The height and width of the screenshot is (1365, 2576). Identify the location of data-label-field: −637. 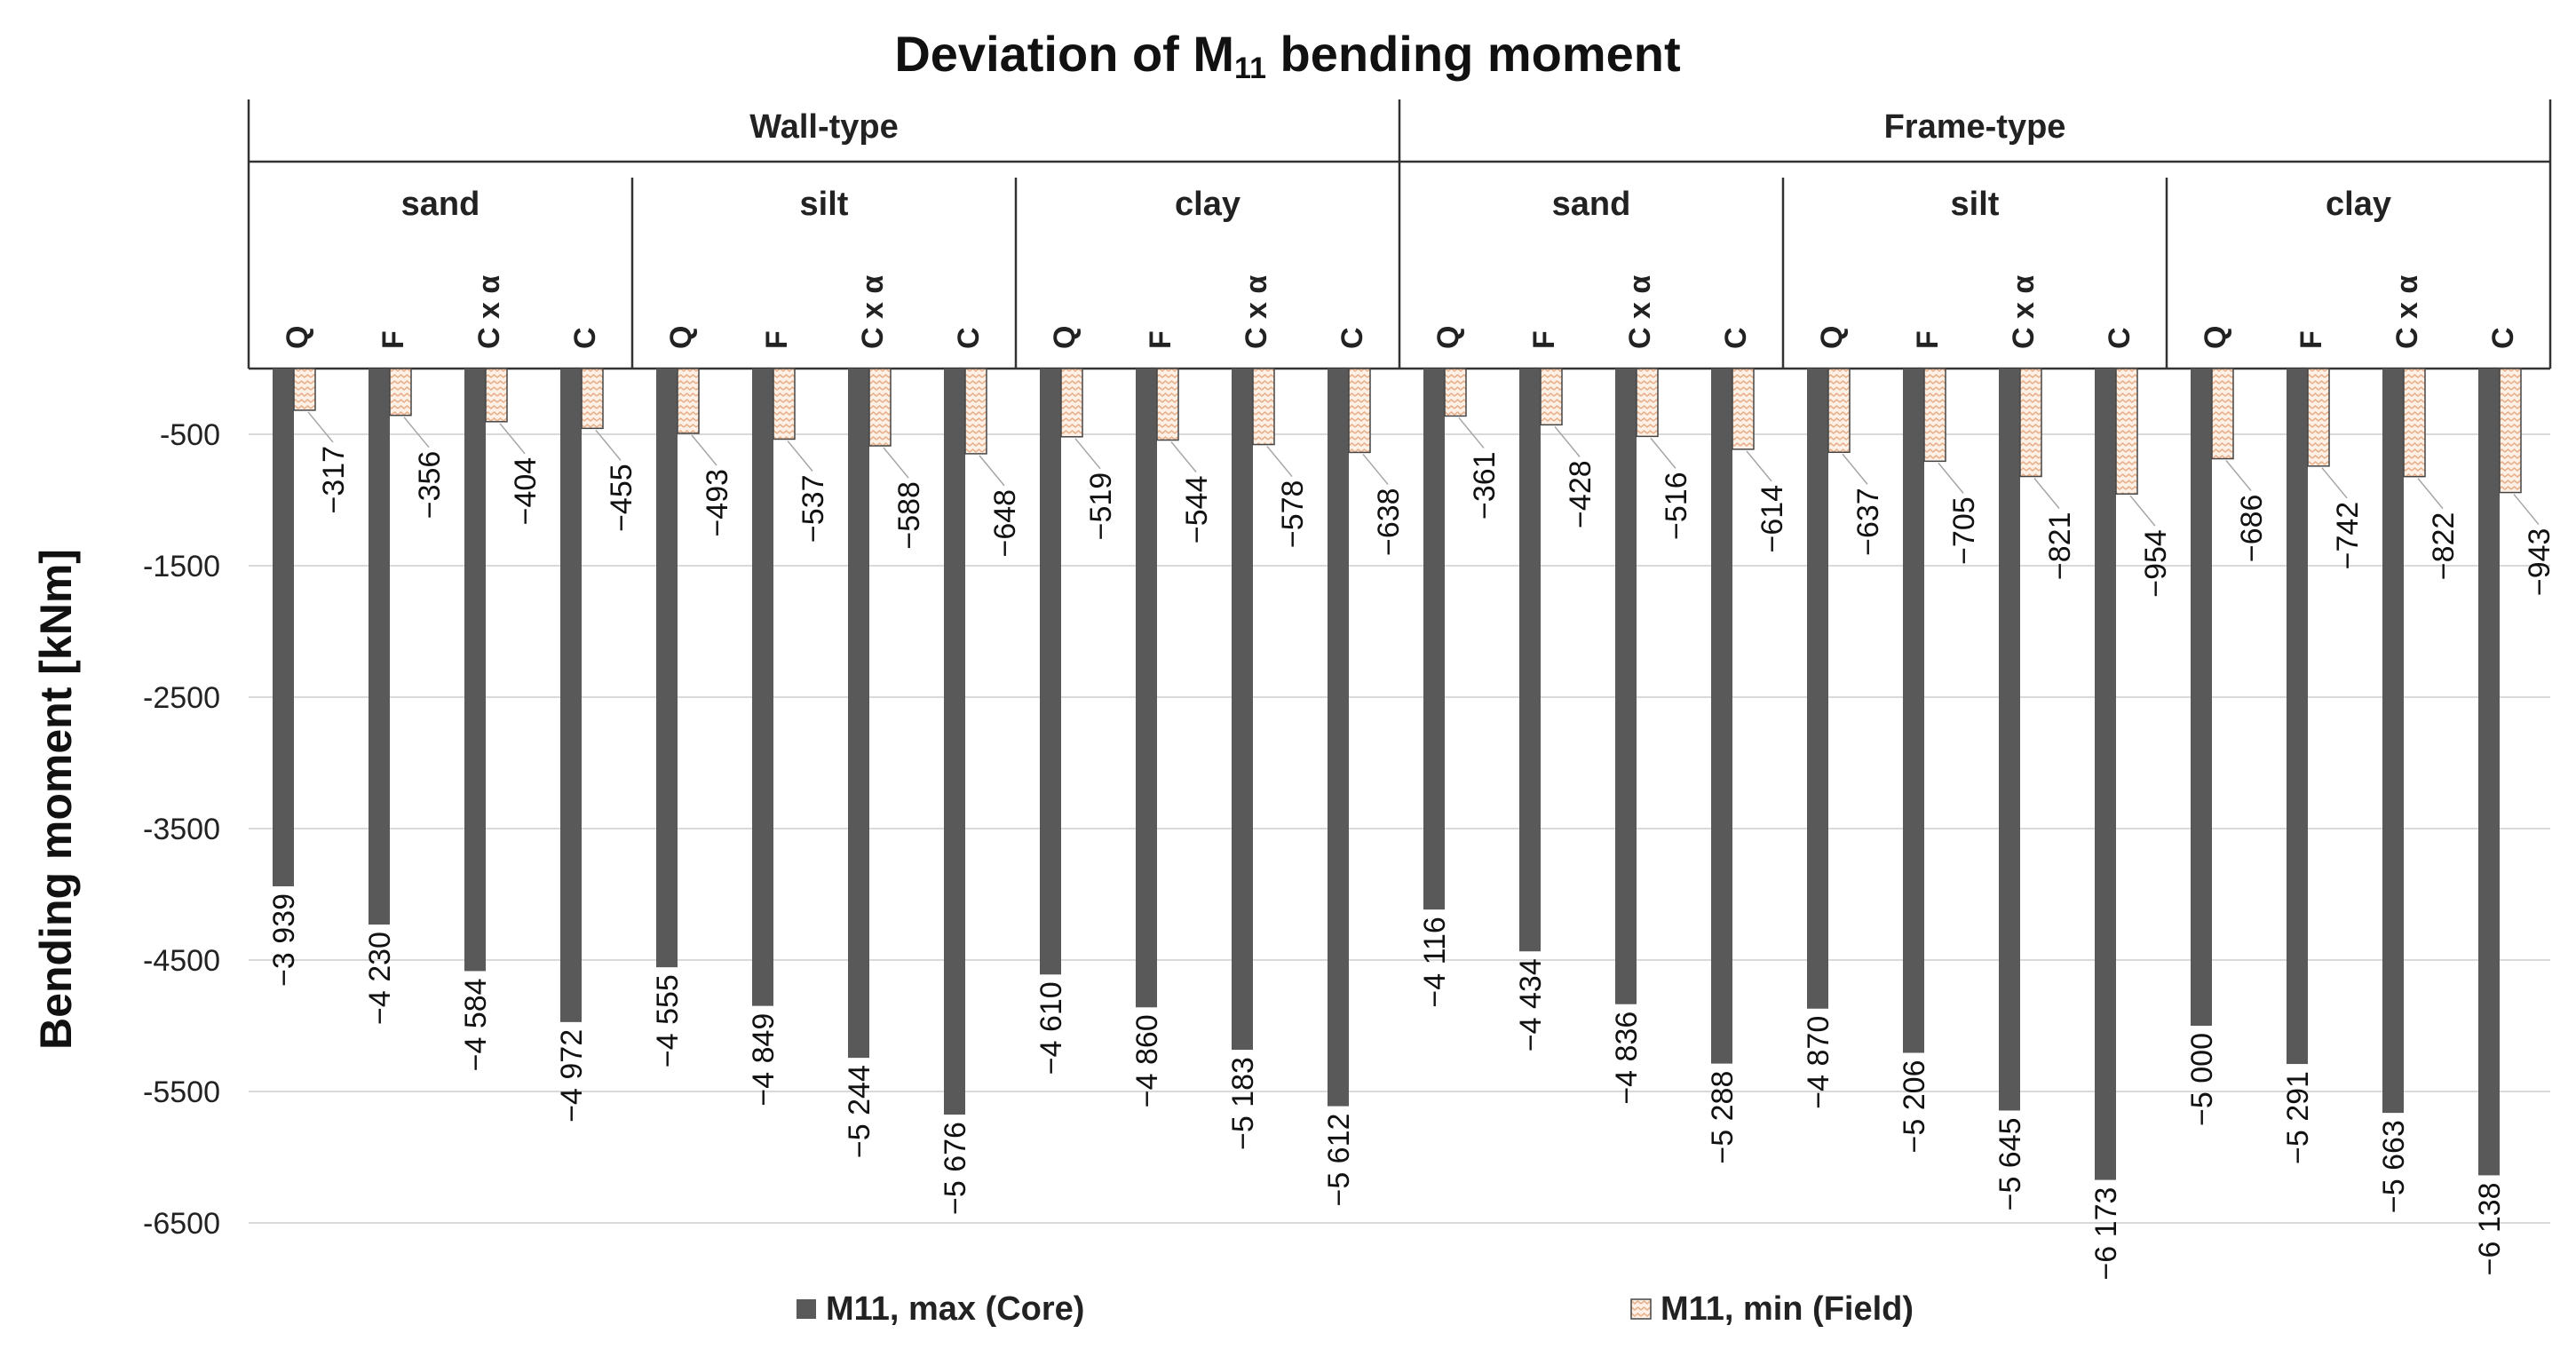
(1868, 522).